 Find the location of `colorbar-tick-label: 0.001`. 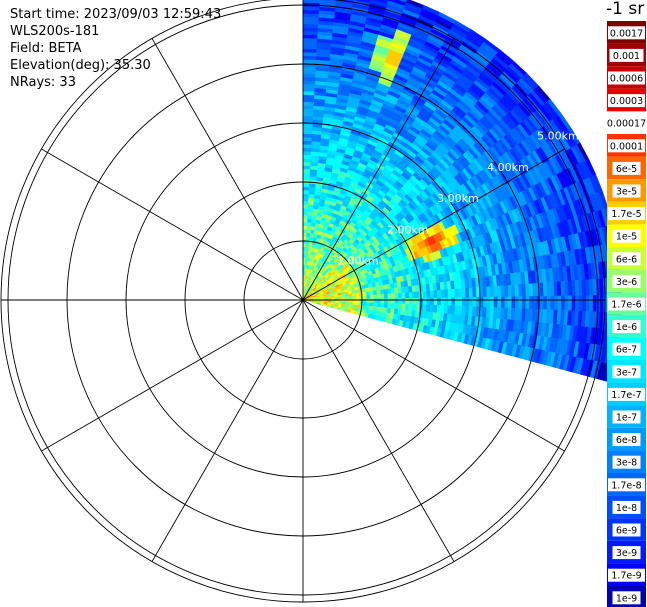

colorbar-tick-label: 0.001 is located at coordinates (626, 56).